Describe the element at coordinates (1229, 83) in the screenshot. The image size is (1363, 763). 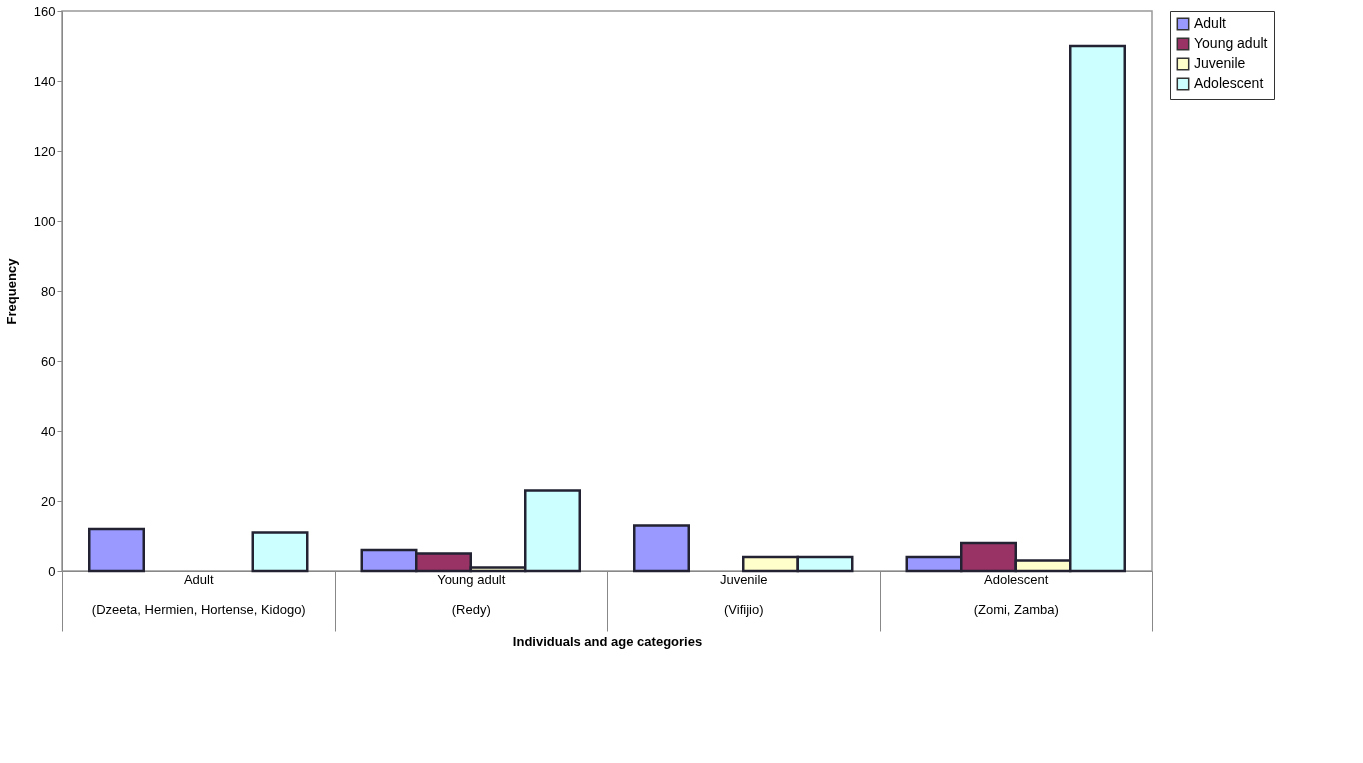
I see `legend-label: Adolescent` at that location.